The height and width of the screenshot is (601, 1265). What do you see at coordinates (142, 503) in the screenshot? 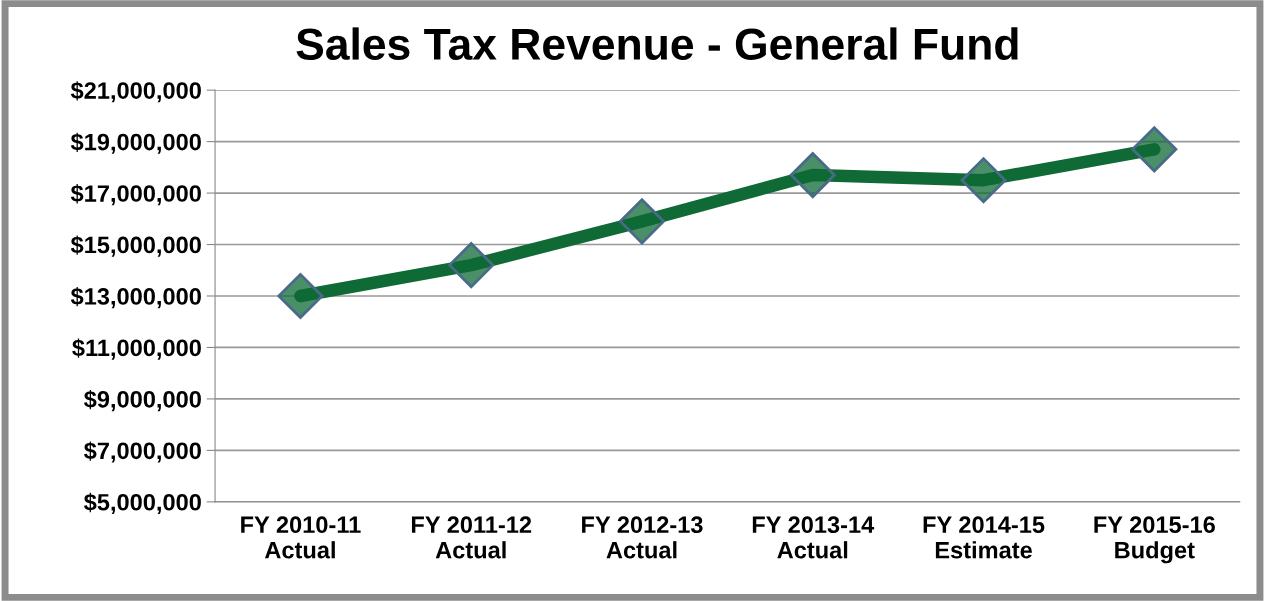
I see `y-tick-label: $5,000,000` at bounding box center [142, 503].